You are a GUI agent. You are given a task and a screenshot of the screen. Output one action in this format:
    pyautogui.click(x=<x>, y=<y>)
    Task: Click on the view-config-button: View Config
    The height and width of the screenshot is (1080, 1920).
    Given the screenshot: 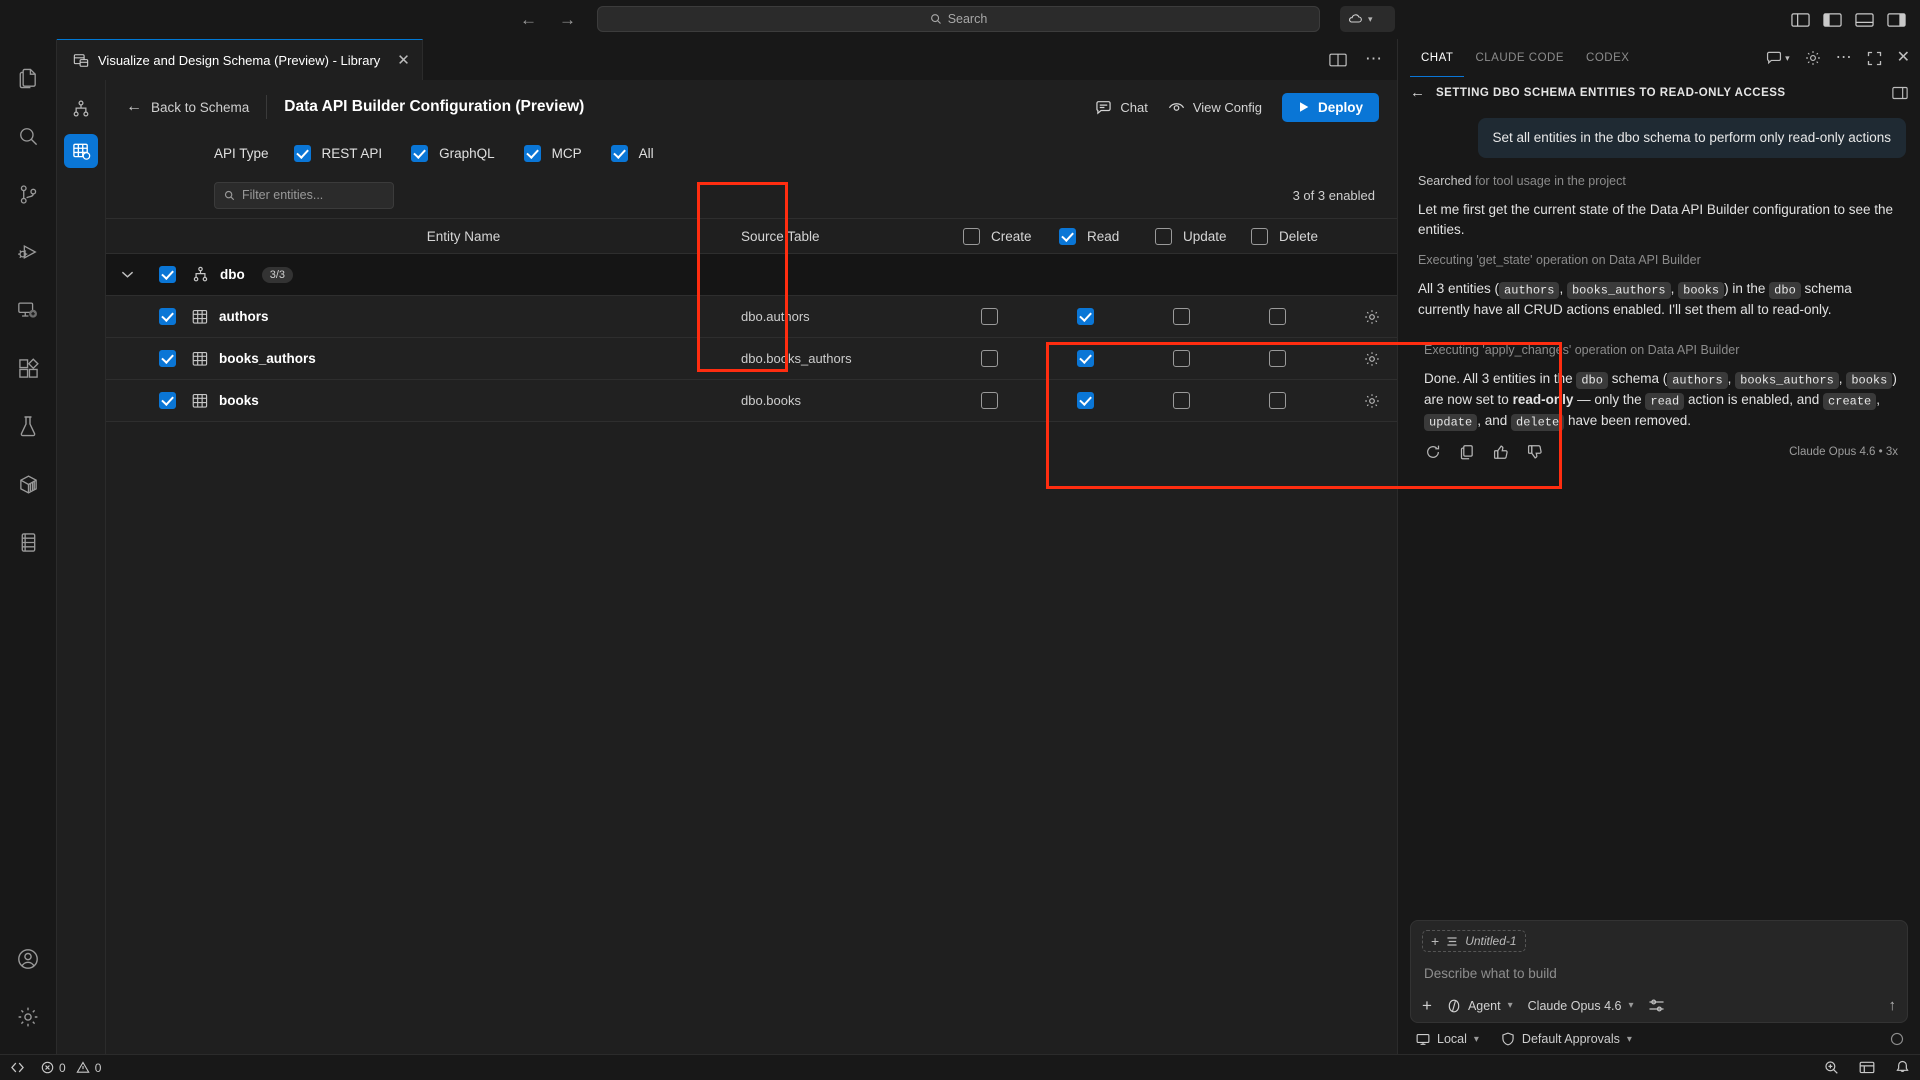 What is the action you would take?
    pyautogui.click(x=1215, y=107)
    